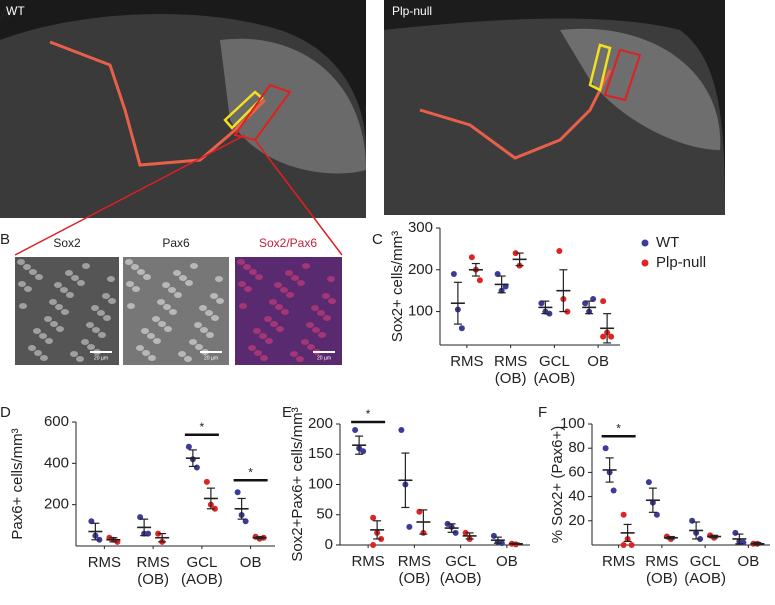  What do you see at coordinates (158, 103) in the screenshot?
I see `rms-trace` at bounding box center [158, 103].